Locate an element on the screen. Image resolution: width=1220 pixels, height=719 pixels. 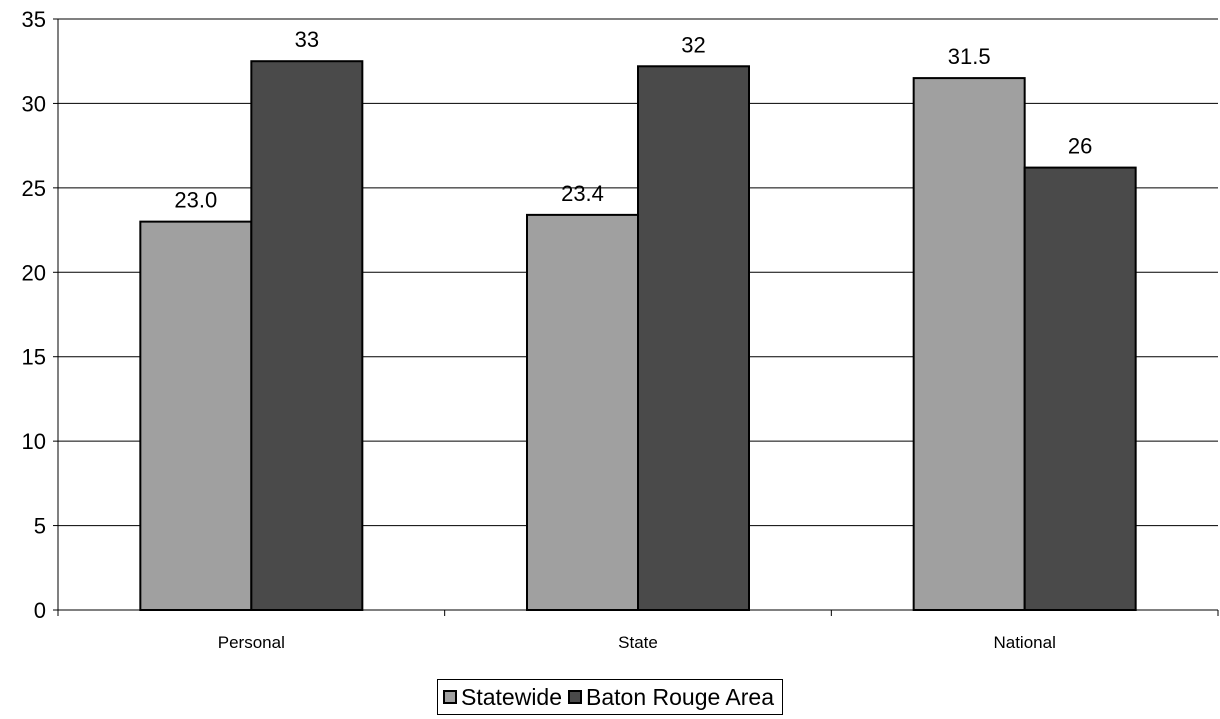
bar-baton-rouge-area-state is located at coordinates (693, 338).